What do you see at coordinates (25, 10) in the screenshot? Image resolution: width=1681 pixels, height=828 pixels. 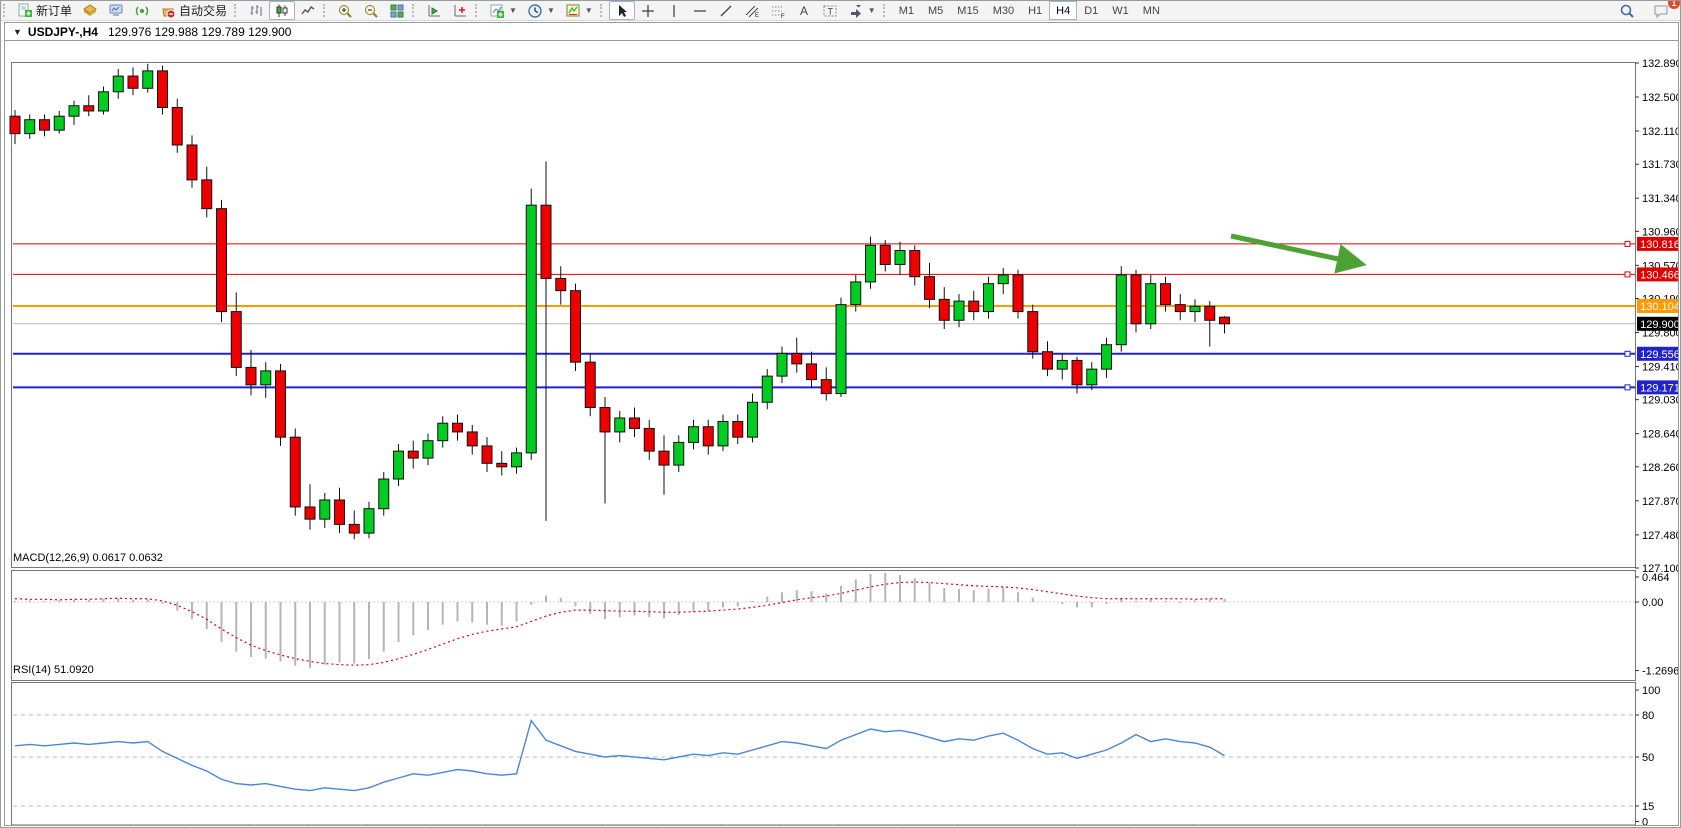 I see `new-order-icon` at bounding box center [25, 10].